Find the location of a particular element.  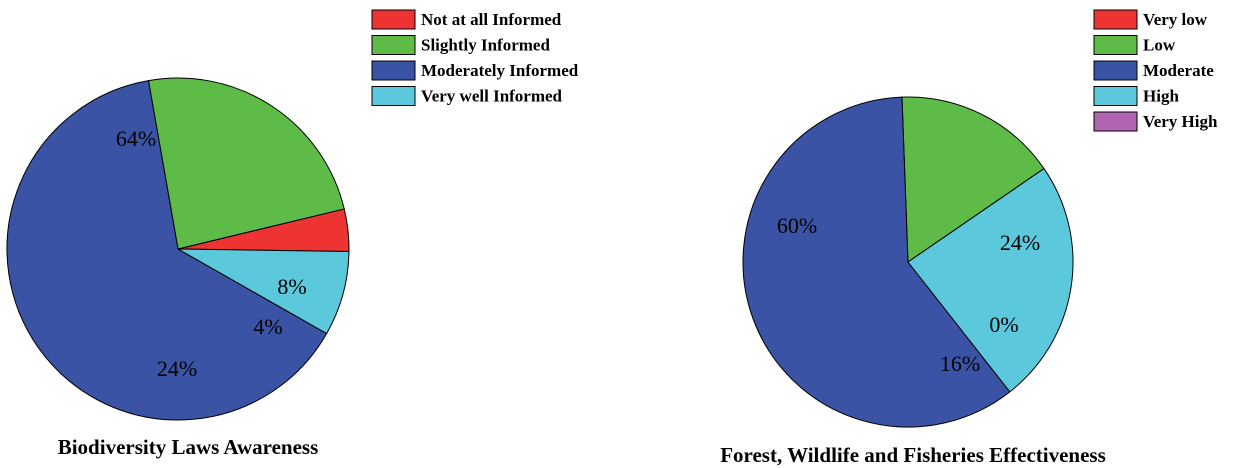

slice-label-low: 16% is located at coordinates (960, 363).